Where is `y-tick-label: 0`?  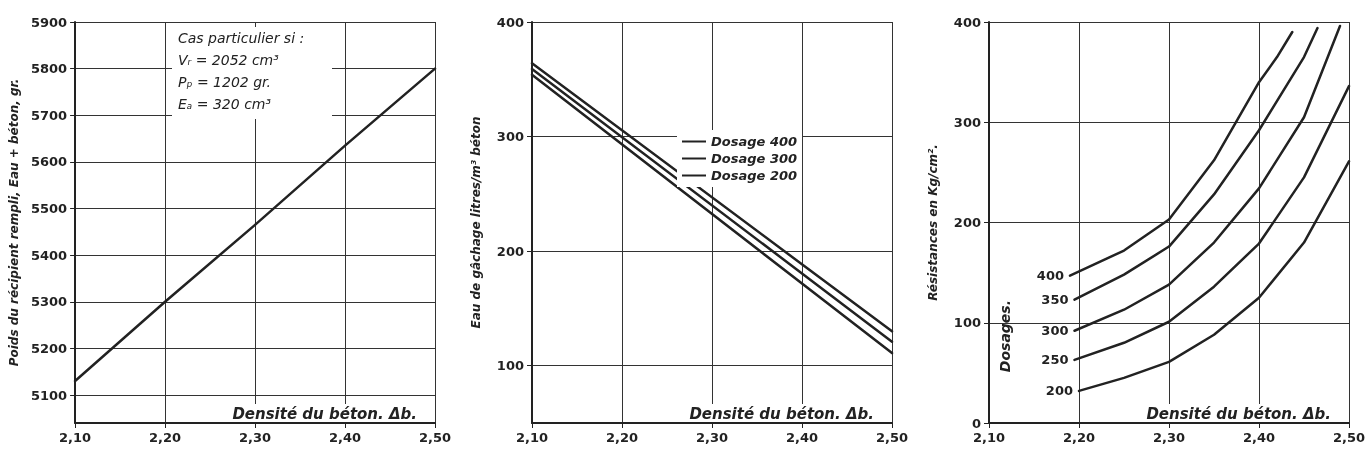
y-tick-label: 0 is located at coordinates (976, 423).